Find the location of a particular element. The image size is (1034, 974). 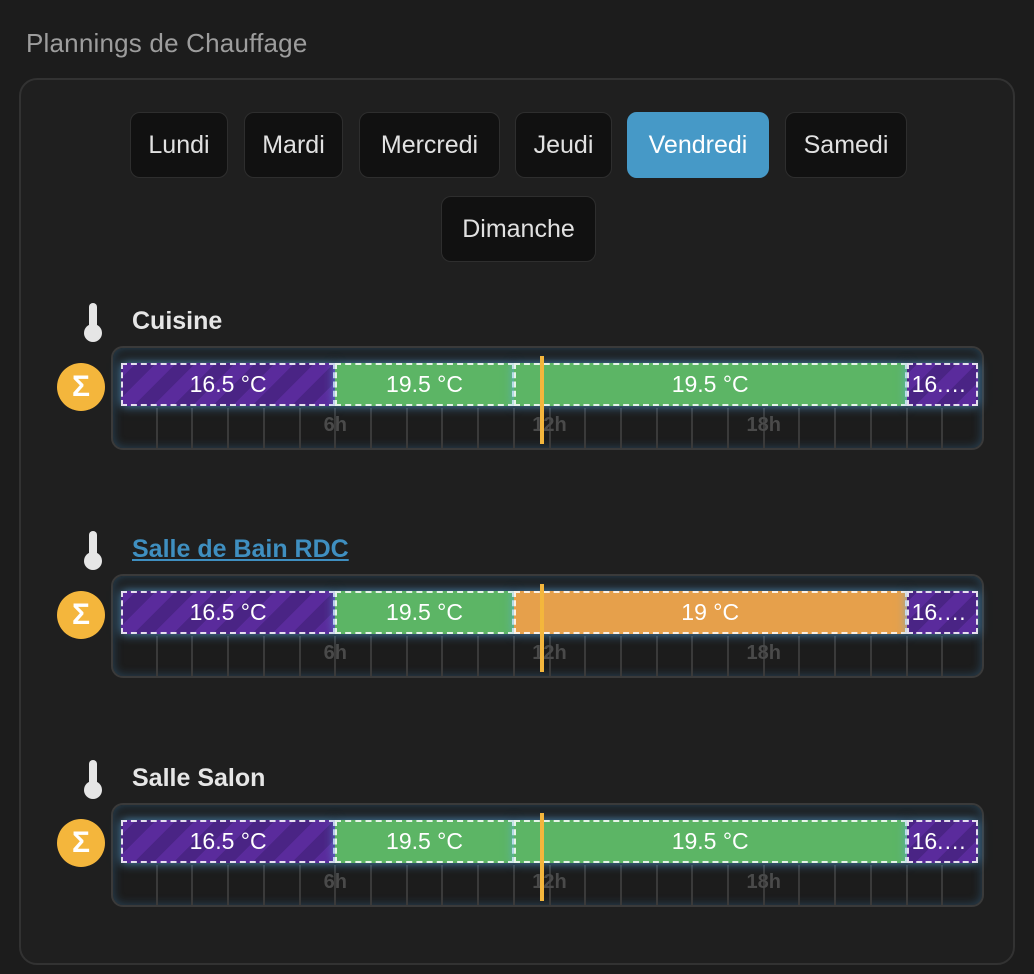

timeline-cuisine: 6h 12h 18h 16.5 °C 19.5 °C 19.5 °C 16.5 °C is located at coordinates (547, 398).